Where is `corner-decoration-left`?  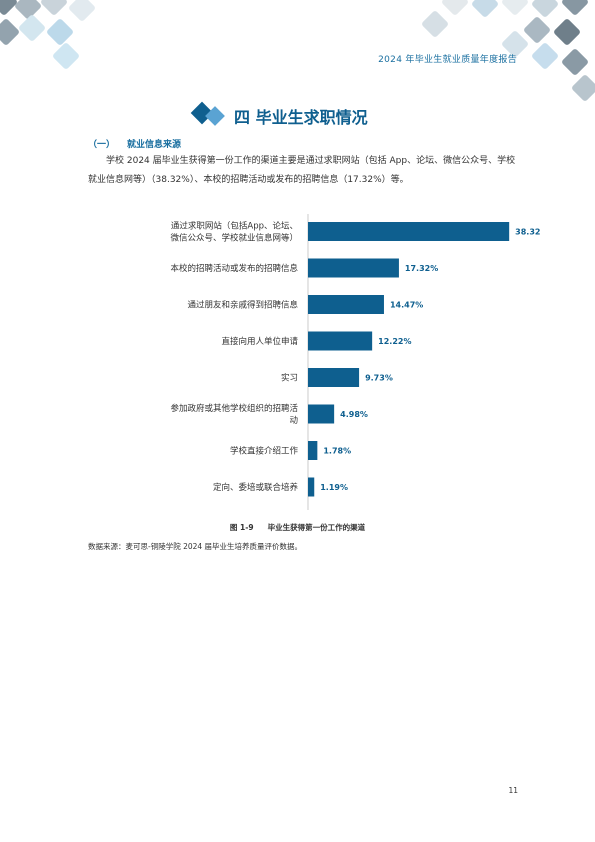
corner-decoration-left is located at coordinates (55, 40).